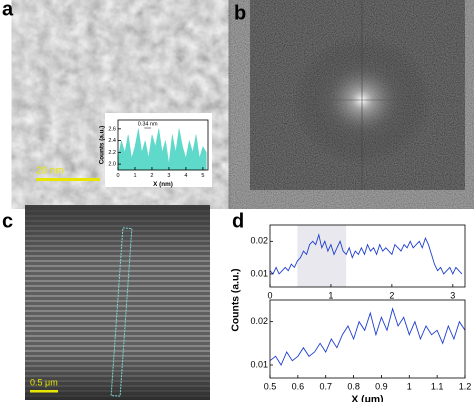  Describe the element at coordinates (148, 124) in the screenshot. I see `annotation: 0.34 nm` at that location.